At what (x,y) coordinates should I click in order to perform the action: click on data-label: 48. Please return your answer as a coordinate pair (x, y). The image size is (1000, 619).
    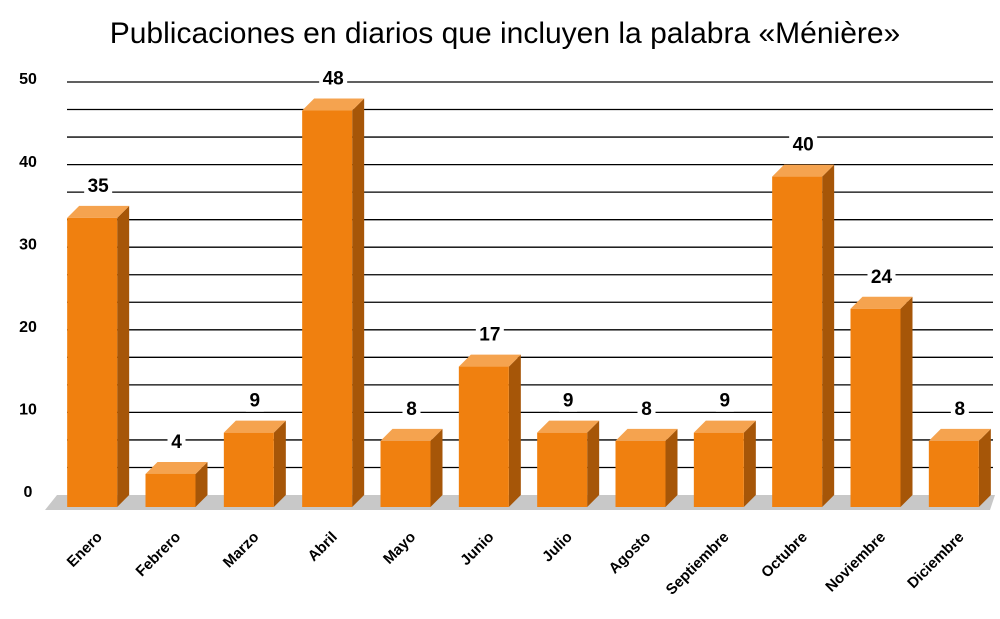
    Looking at the image, I should click on (333, 79).